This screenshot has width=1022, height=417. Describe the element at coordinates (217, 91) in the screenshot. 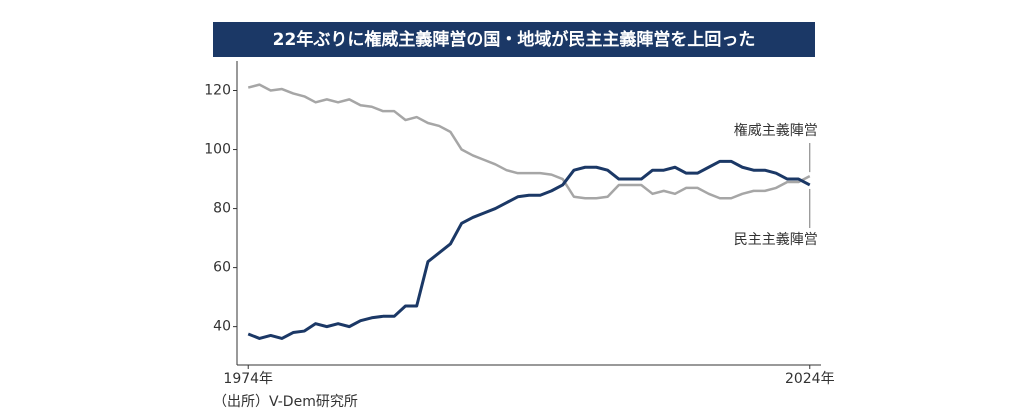

I see `y-tick-label: 120` at that location.